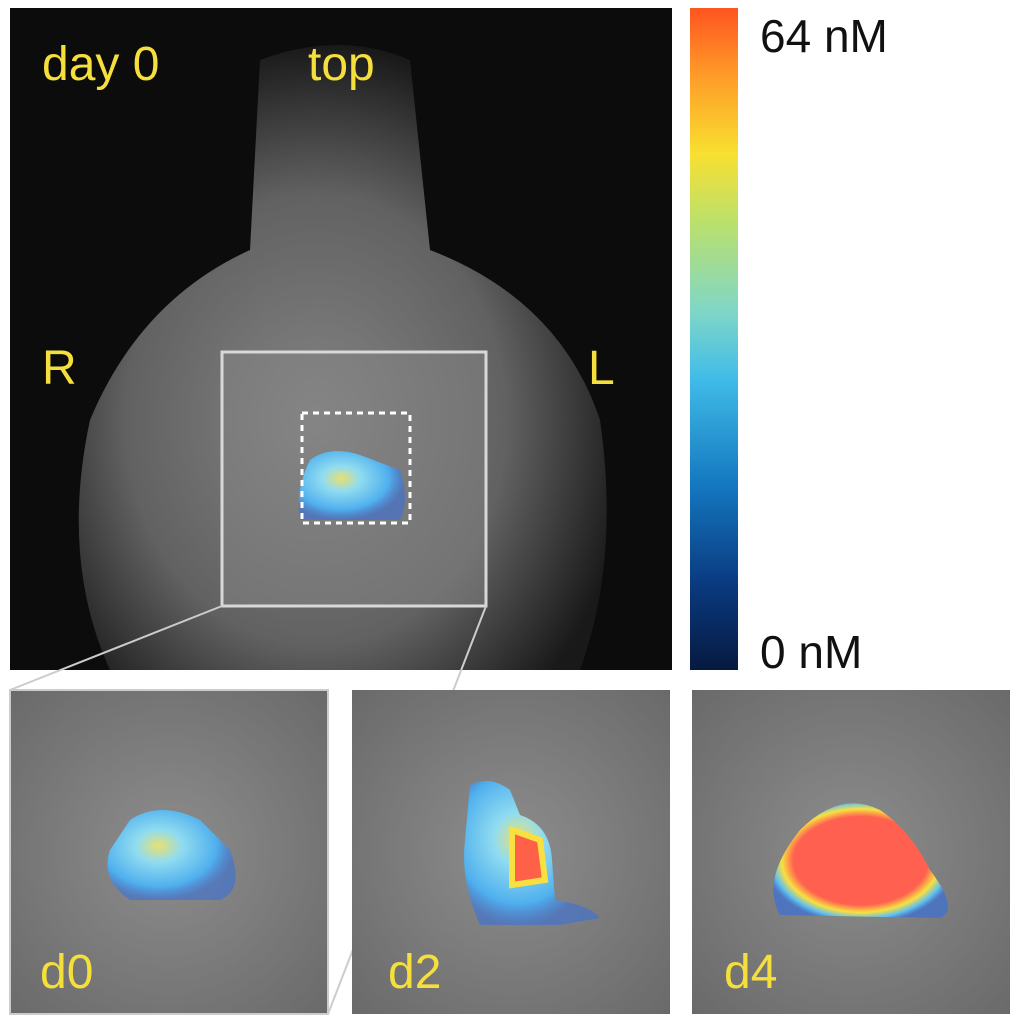 This screenshot has width=1017, height=1024. What do you see at coordinates (811, 652) in the screenshot?
I see `colorbar-min: 0 nM` at bounding box center [811, 652].